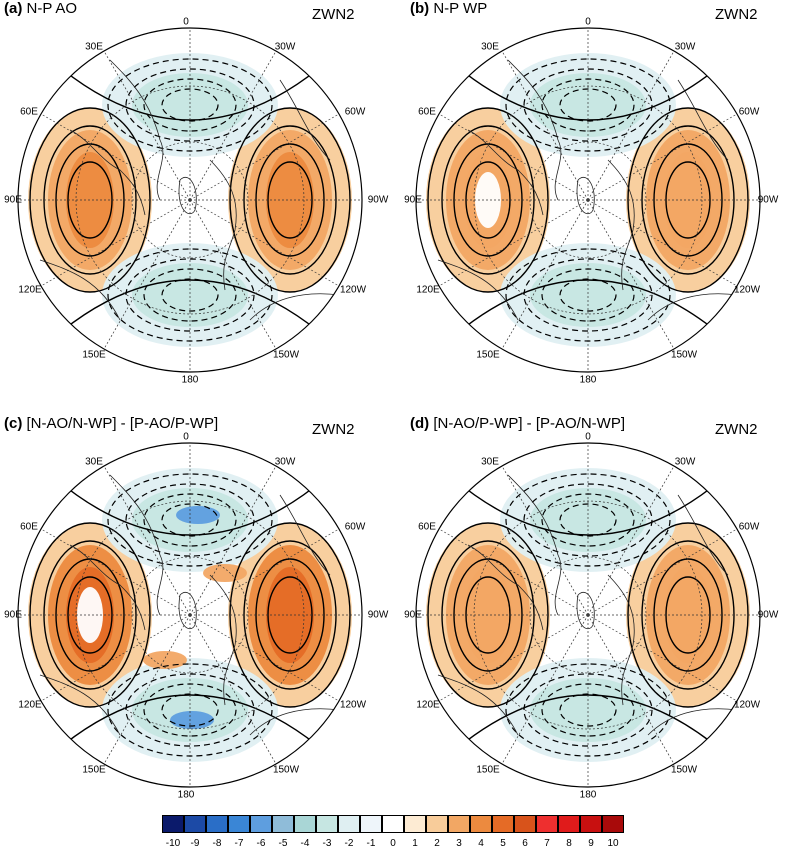 The image size is (785, 850). I want to click on colorbar-tick-label: 8, so click(569, 843).